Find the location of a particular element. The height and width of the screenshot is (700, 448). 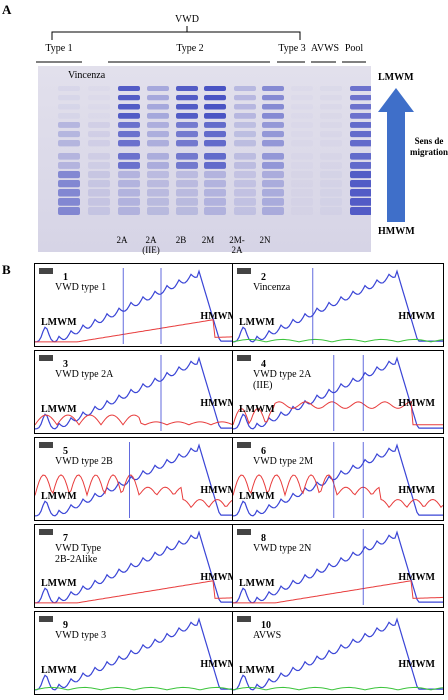

panel-a-label: A is located at coordinates (7, 9).